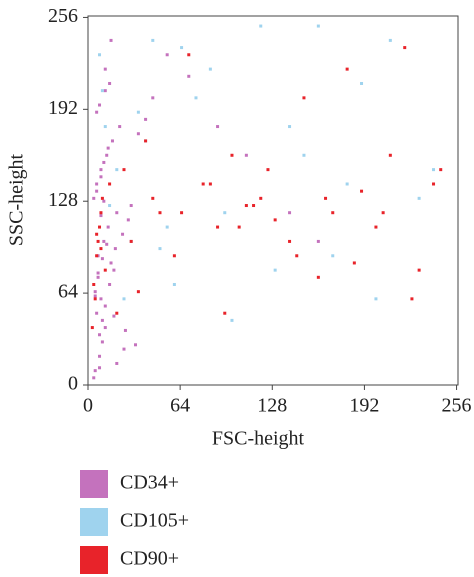 The width and height of the screenshot is (474, 577). I want to click on x-axis-label: FSC-height, so click(258, 439).